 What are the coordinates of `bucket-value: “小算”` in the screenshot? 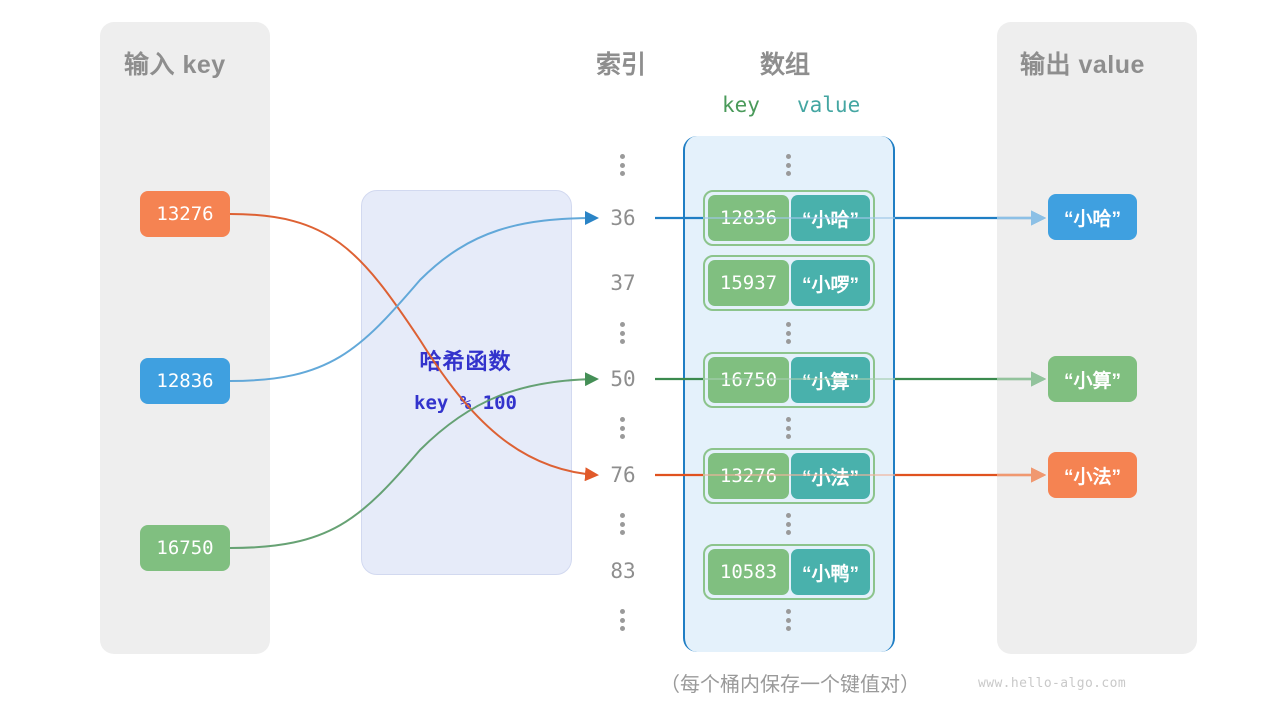 It's located at (830, 380).